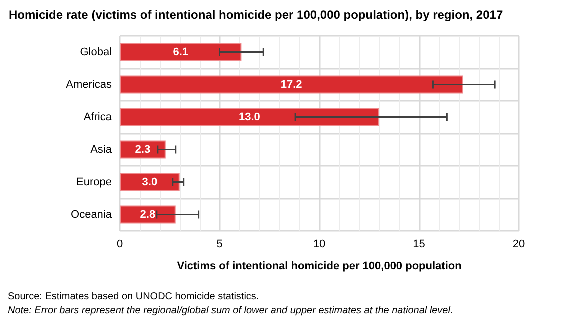 The image size is (579, 323). What do you see at coordinates (96, 52) in the screenshot?
I see `y-tick-label: Global` at bounding box center [96, 52].